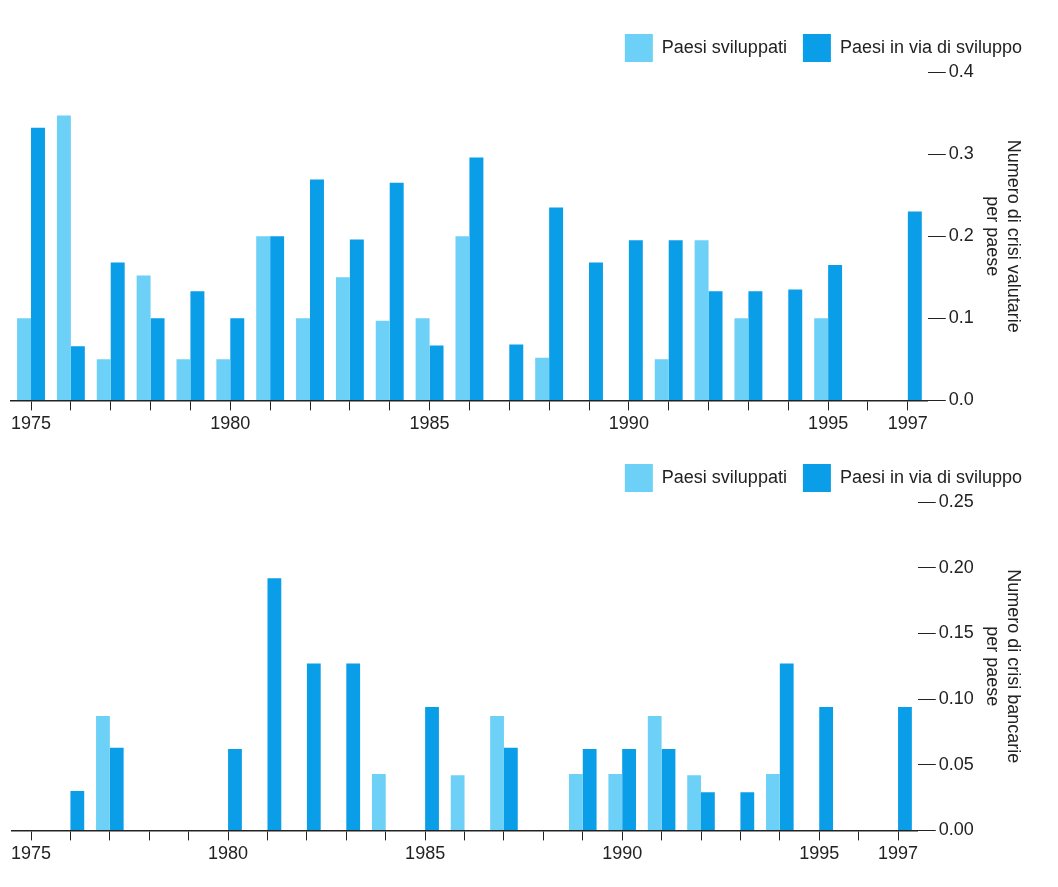 Image resolution: width=1058 pixels, height=887 pixels. I want to click on y-tick-label: 0.3, so click(961, 153).